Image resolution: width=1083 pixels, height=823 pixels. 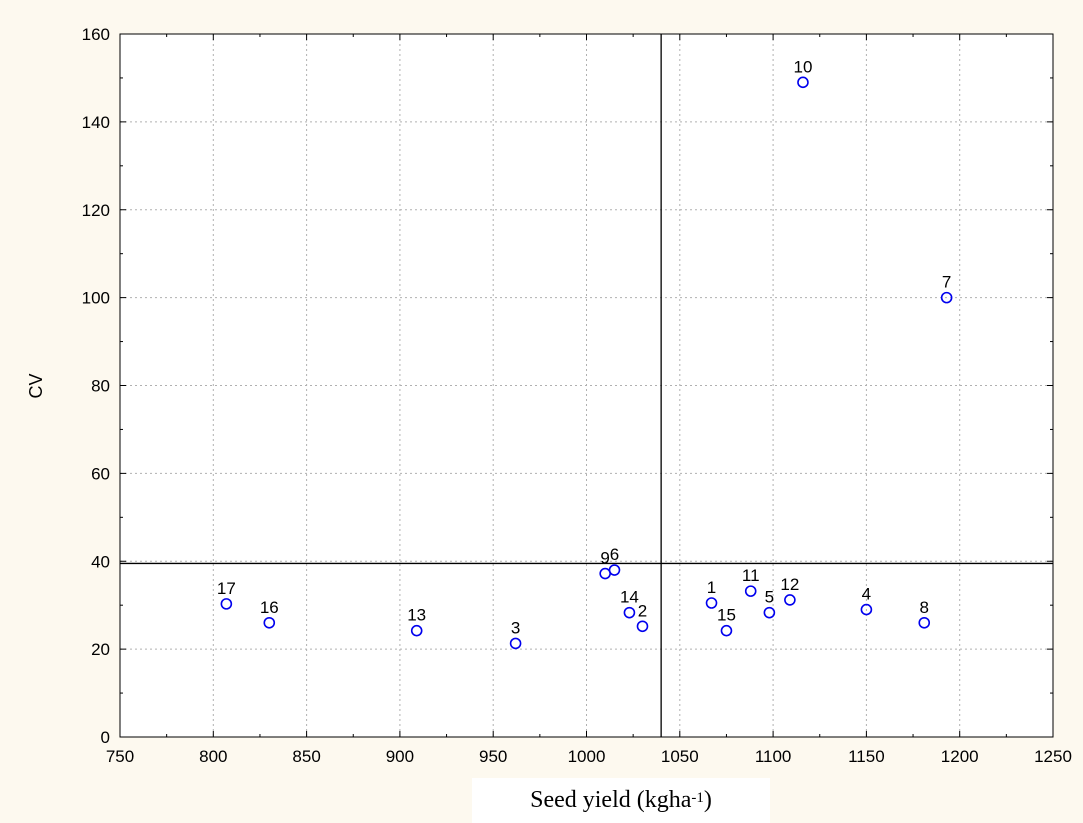 What do you see at coordinates (614, 554) in the screenshot?
I see `point-label: 6` at bounding box center [614, 554].